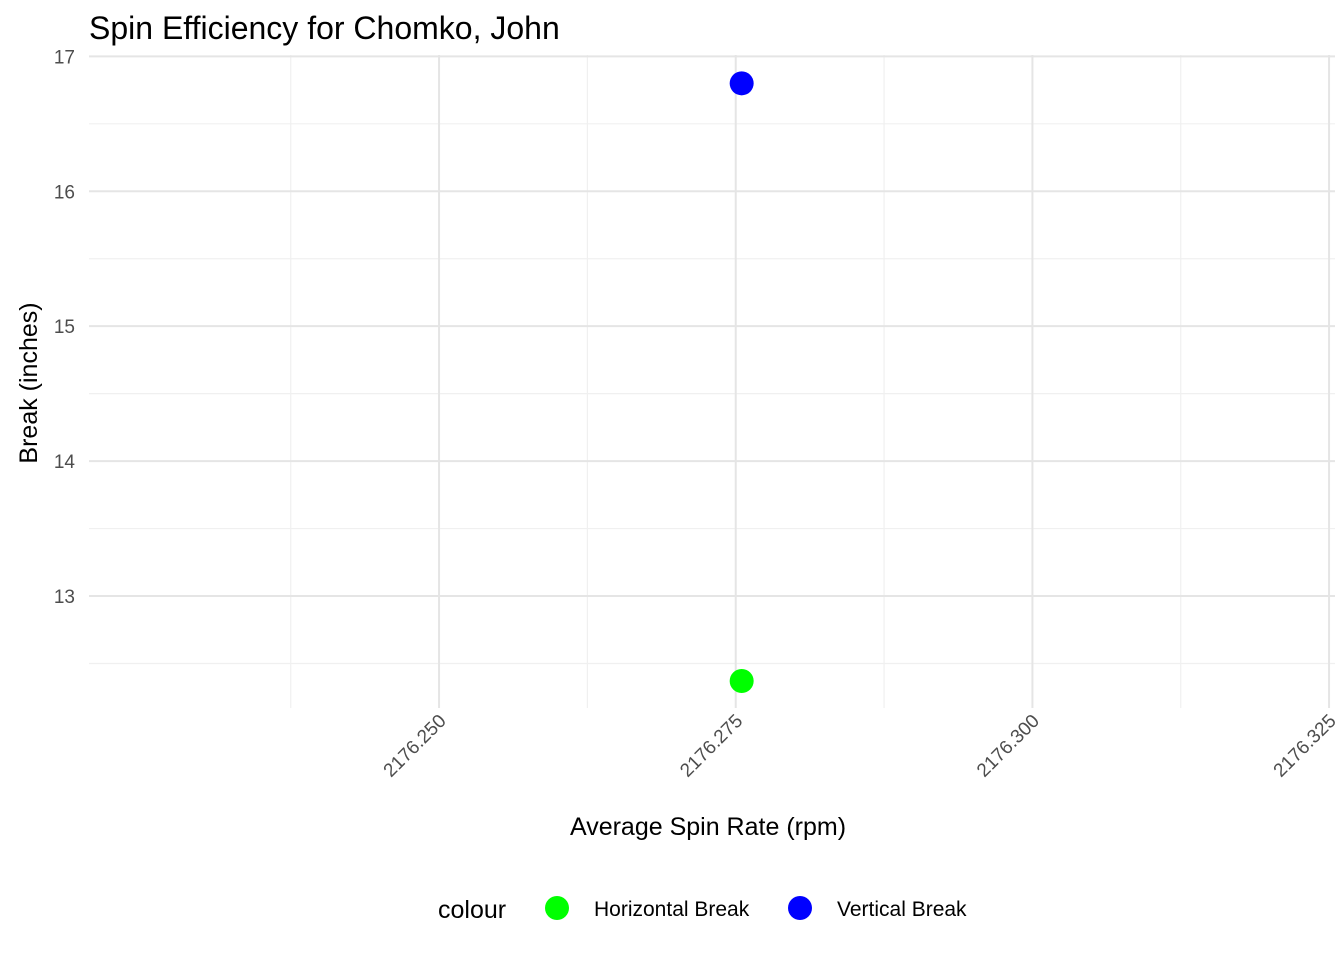  I want to click on legend-items: Horizontal Break Vertical Break, so click(756, 908).